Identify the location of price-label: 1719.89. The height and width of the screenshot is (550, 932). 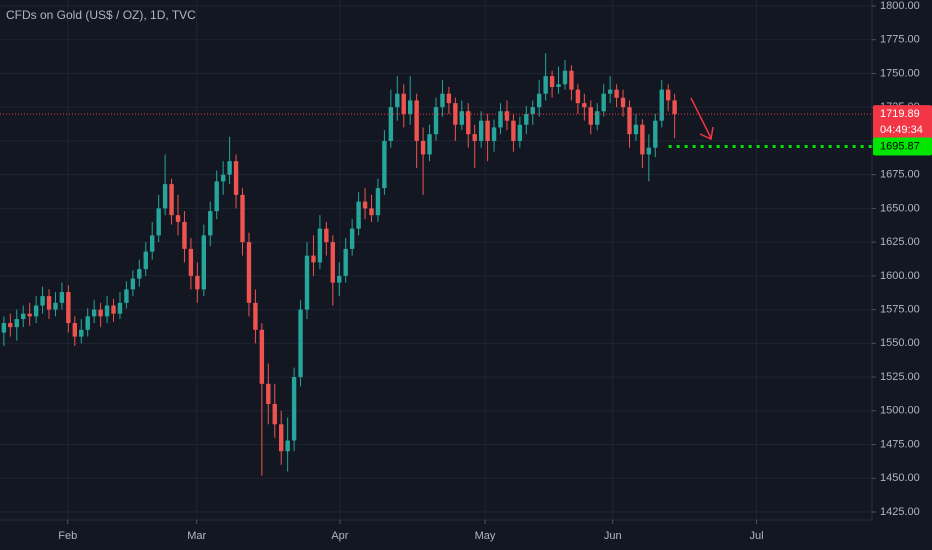
(900, 114).